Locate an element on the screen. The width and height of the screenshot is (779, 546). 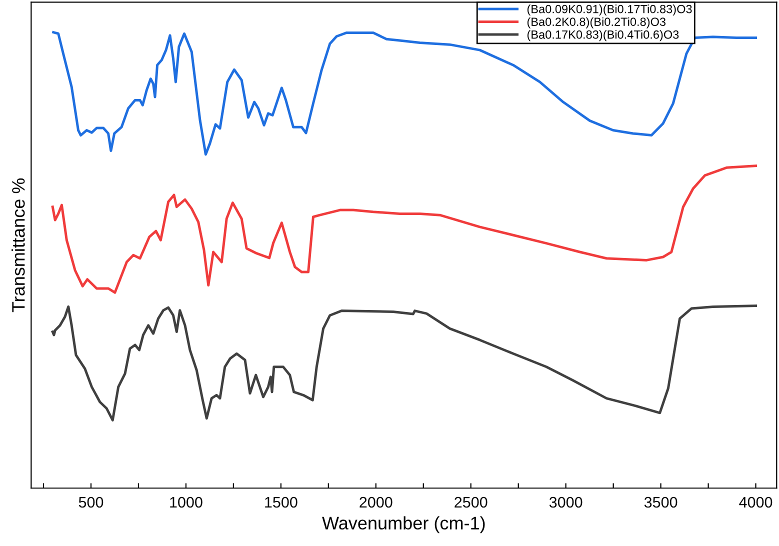
x-tick-label: 2500 is located at coordinates (471, 502).